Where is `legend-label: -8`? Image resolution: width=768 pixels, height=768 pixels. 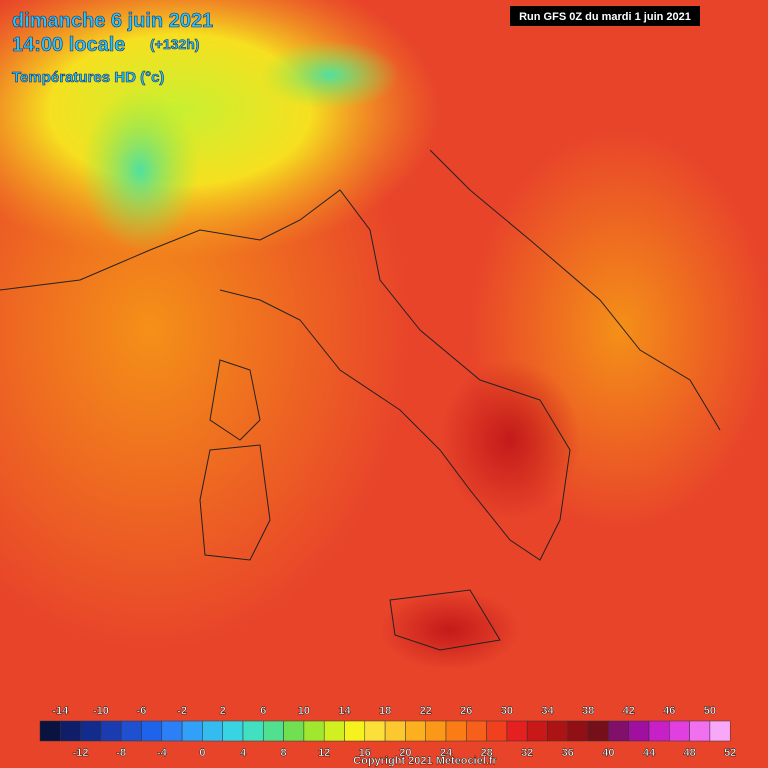 legend-label: -8 is located at coordinates (121, 753).